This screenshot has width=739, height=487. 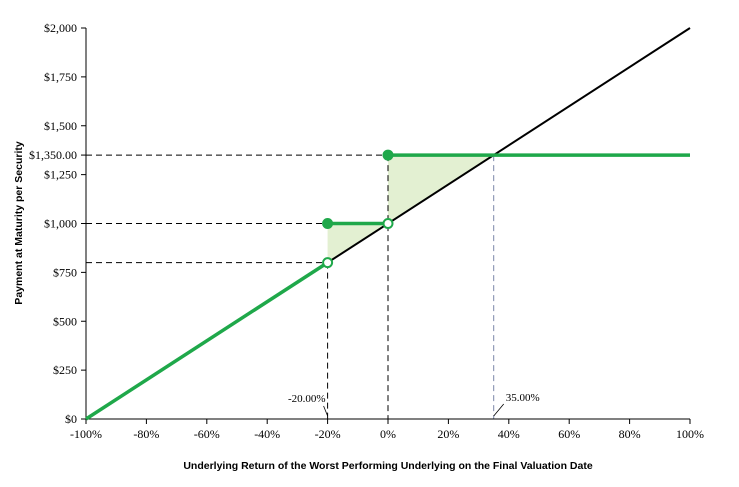 I want to click on y-tick-label: $0, so click(x=71, y=419).